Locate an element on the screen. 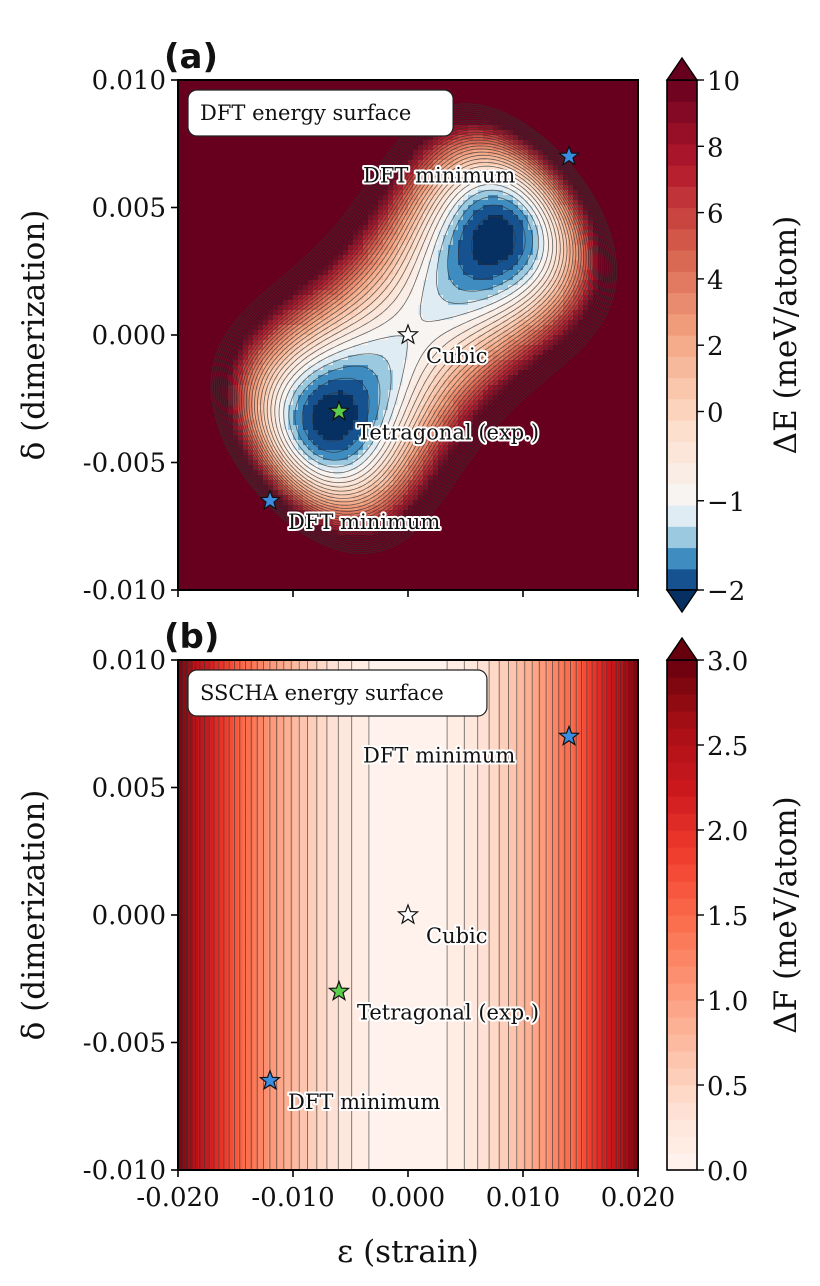 Image resolution: width=820 pixels, height=1286 pixels. x-axis-label: ε (strain) is located at coordinates (408, 1252).